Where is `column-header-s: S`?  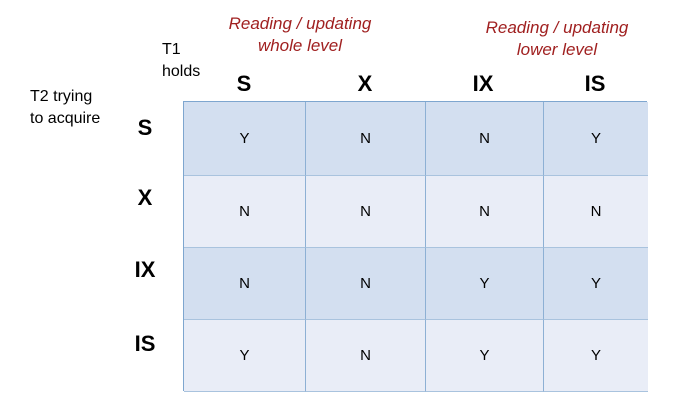 column-header-s: S is located at coordinates (244, 83).